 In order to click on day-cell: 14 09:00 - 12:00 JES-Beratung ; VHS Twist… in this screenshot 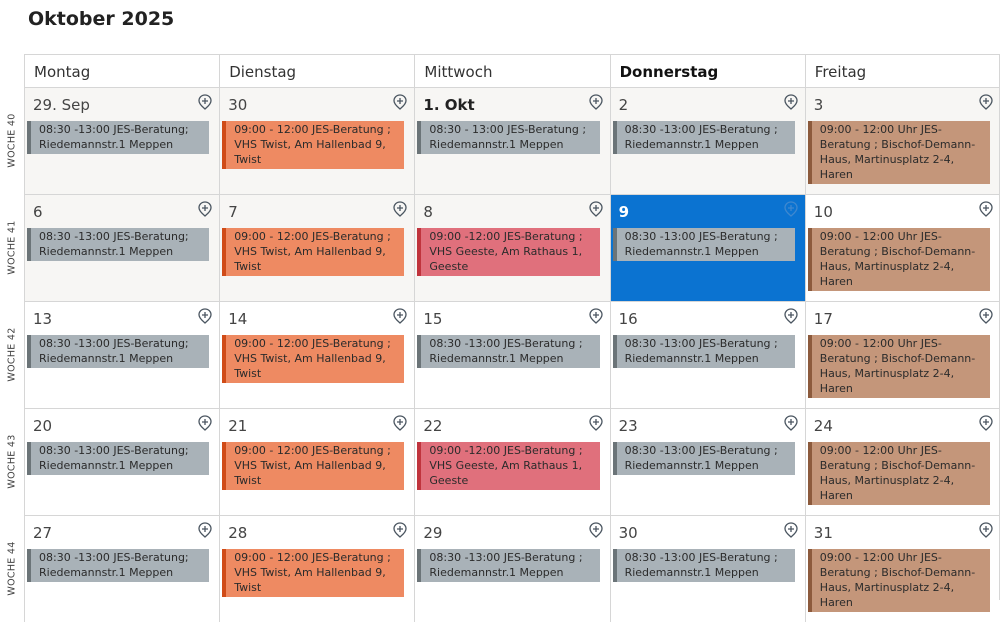, I will do `click(317, 354)`.